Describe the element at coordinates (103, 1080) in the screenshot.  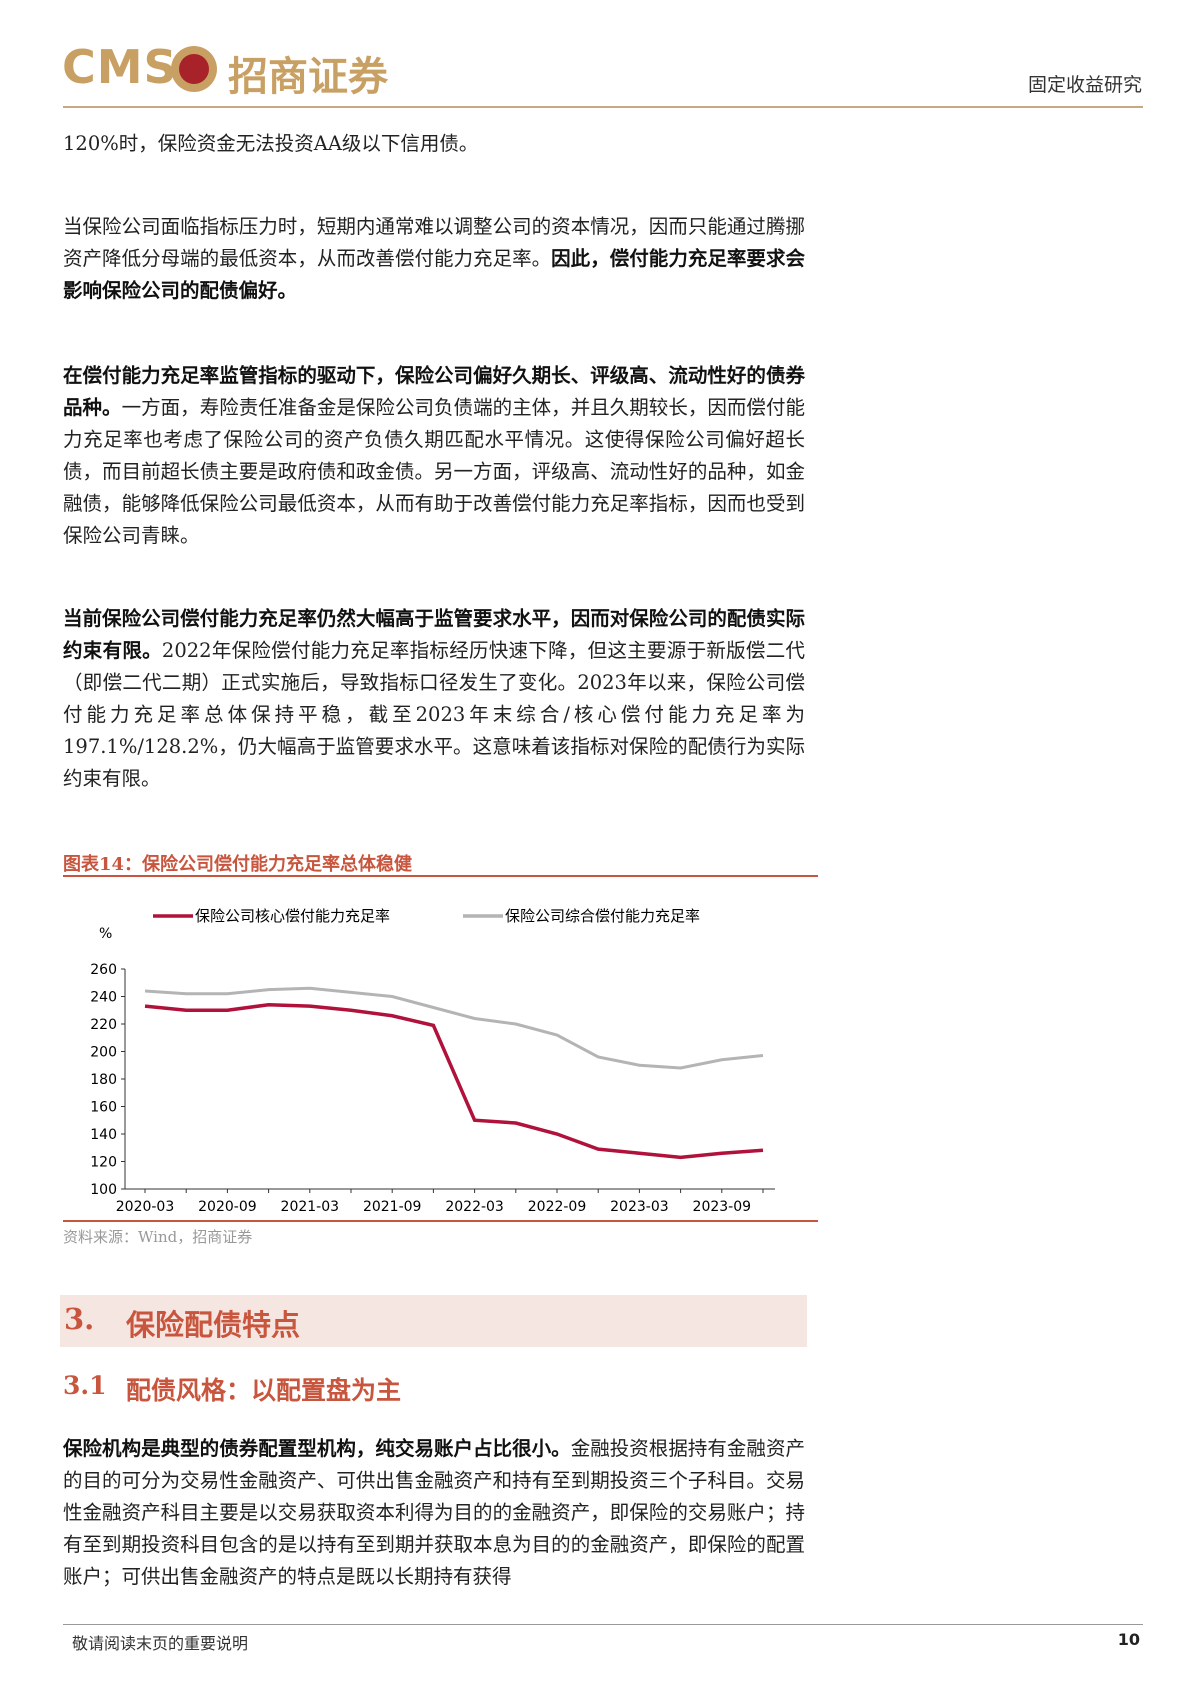
I see `y-tick-label: 180` at that location.